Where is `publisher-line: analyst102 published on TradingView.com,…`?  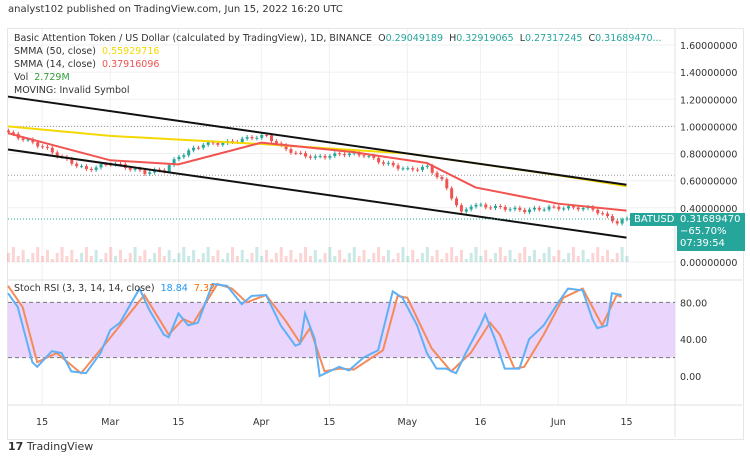 publisher-line: analyst102 published on TradingView.com,… is located at coordinates (175, 9).